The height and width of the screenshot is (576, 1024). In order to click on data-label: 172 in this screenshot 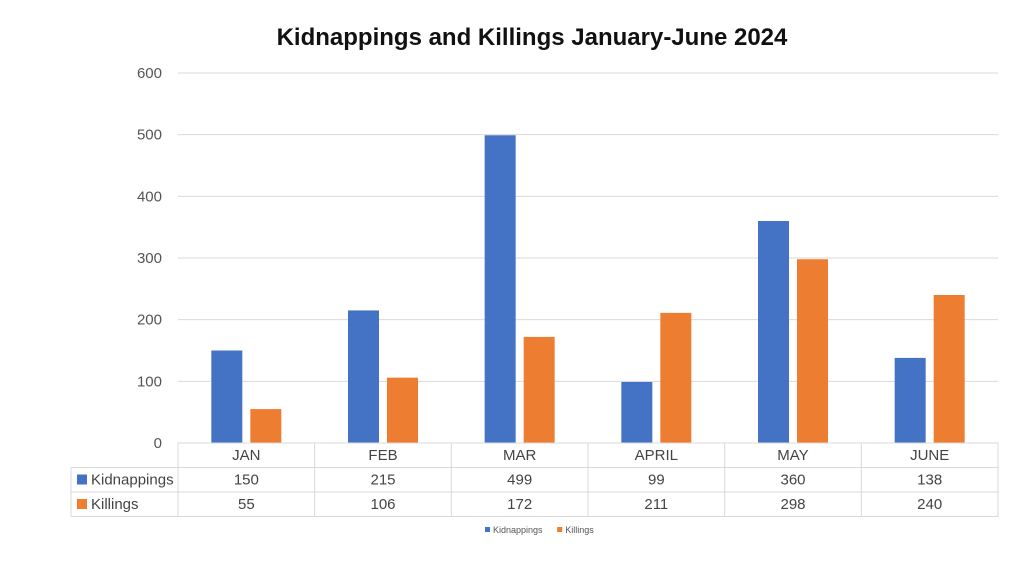, I will do `click(519, 504)`.